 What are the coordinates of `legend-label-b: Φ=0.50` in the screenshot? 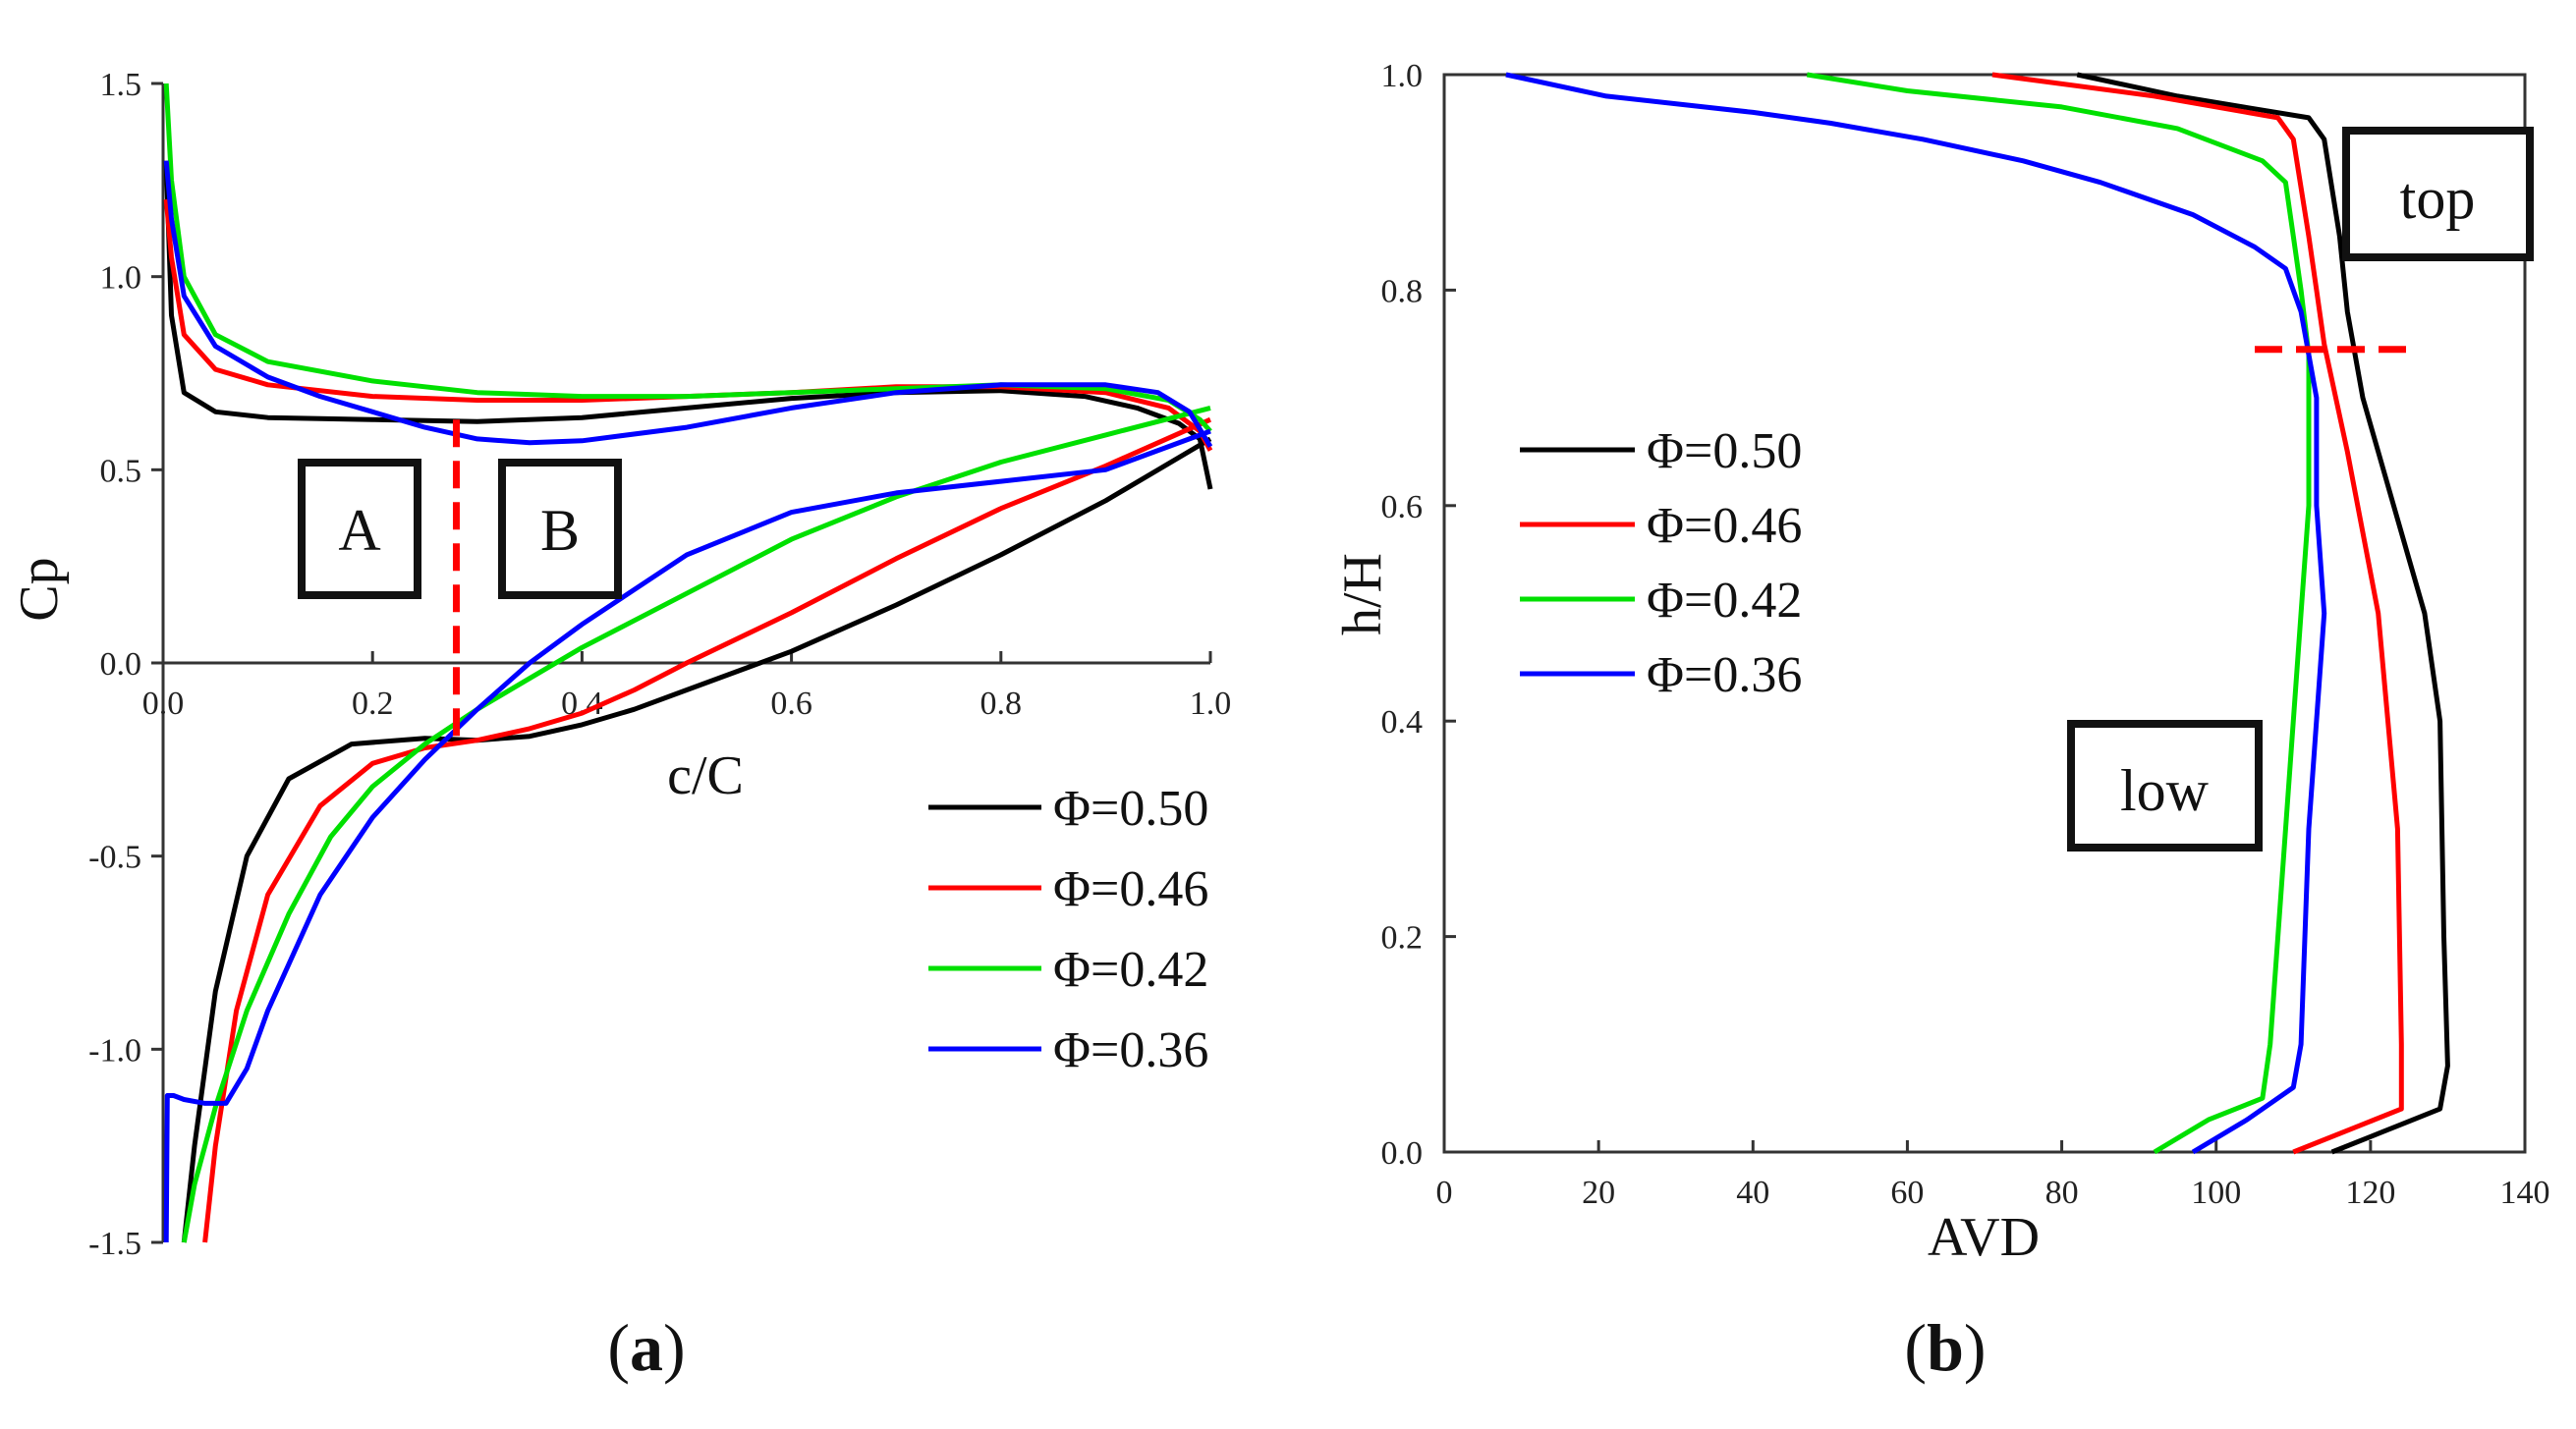 It's located at (1724, 451).